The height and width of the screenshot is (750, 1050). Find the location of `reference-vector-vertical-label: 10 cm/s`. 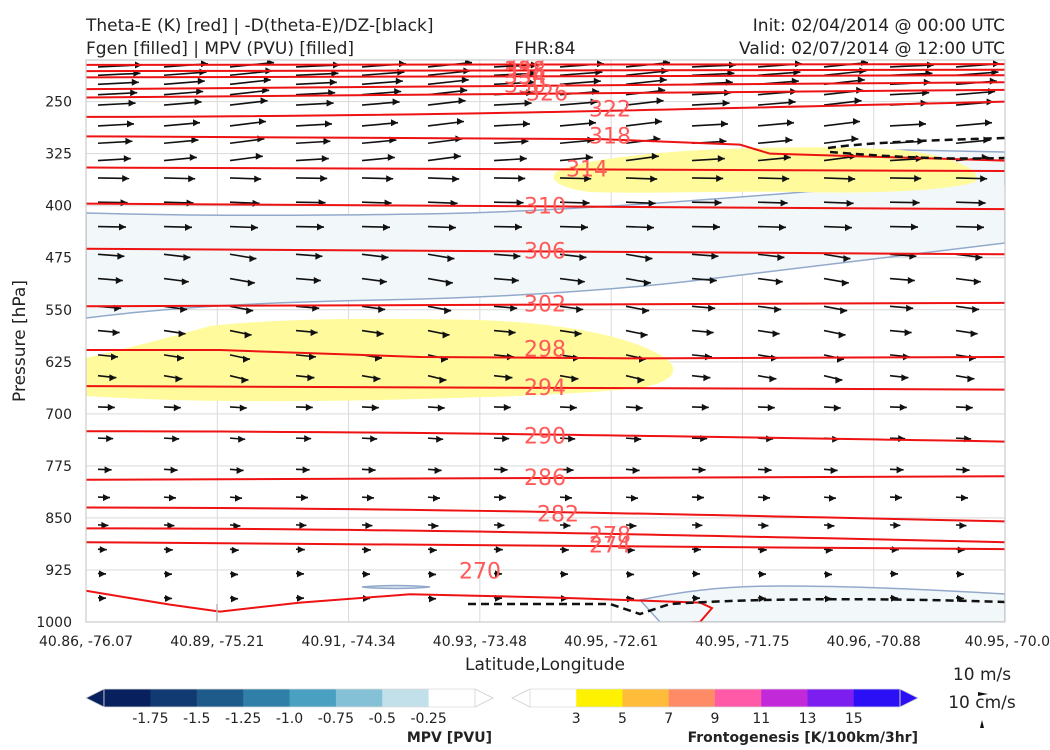

reference-vector-vertical-label: 10 cm/s is located at coordinates (982, 703).